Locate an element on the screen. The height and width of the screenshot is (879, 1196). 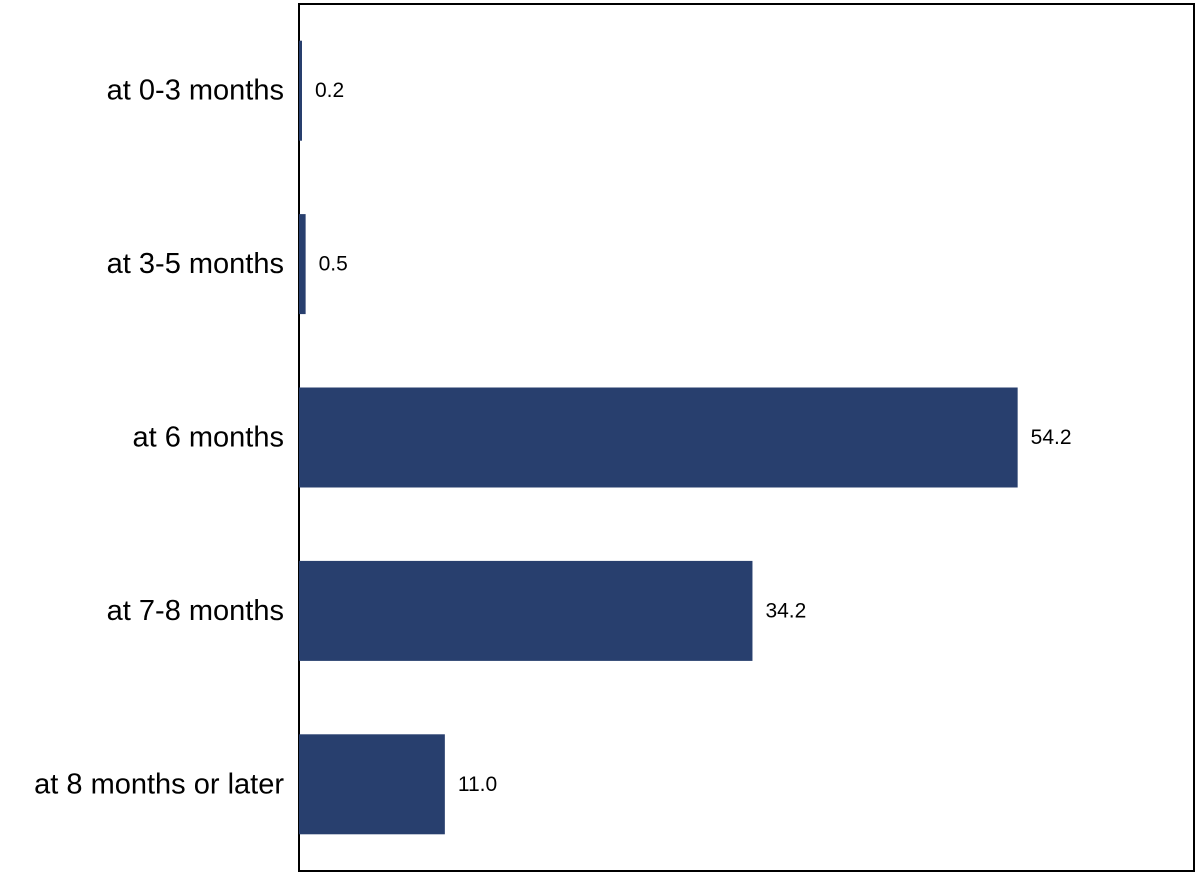
bar-at-0-3-months is located at coordinates (300, 90).